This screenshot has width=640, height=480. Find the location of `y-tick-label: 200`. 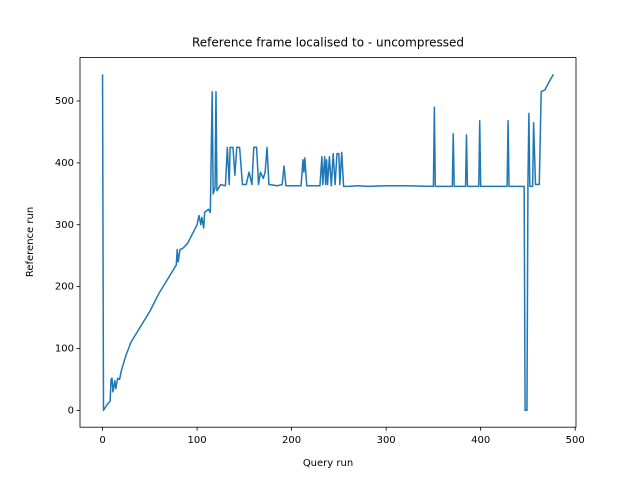

y-tick-label: 200 is located at coordinates (64, 287).